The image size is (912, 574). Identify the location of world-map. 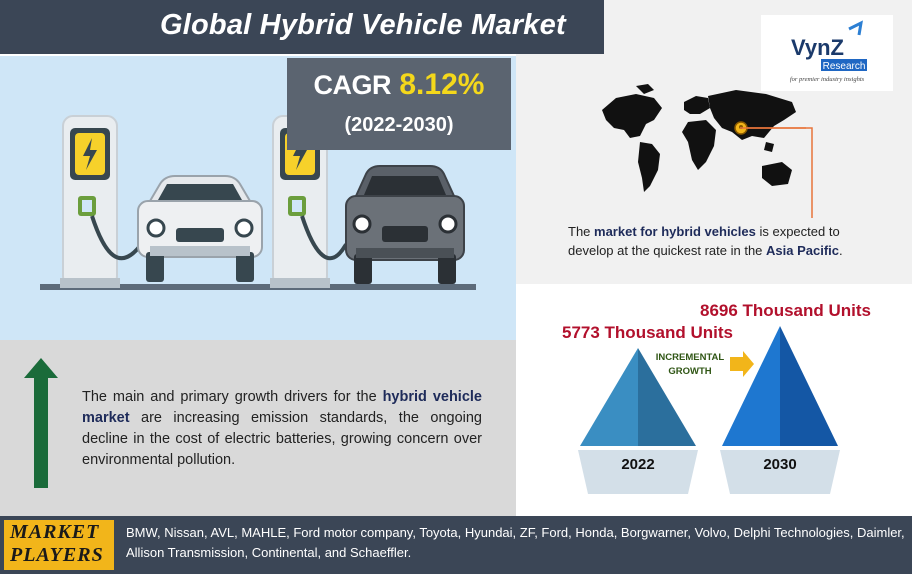
(704, 138).